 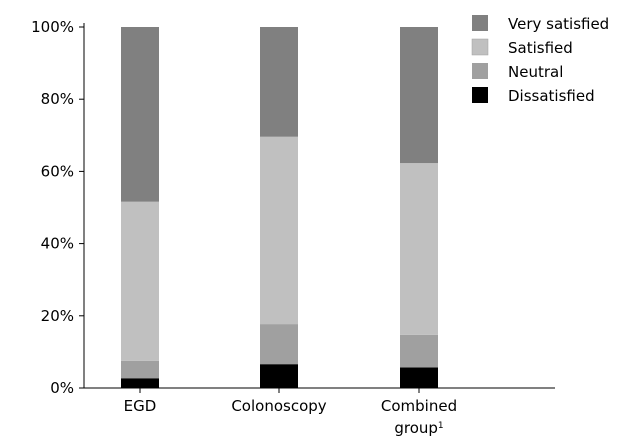 I want to click on legend-label: Dissatisfied, so click(x=551, y=96).